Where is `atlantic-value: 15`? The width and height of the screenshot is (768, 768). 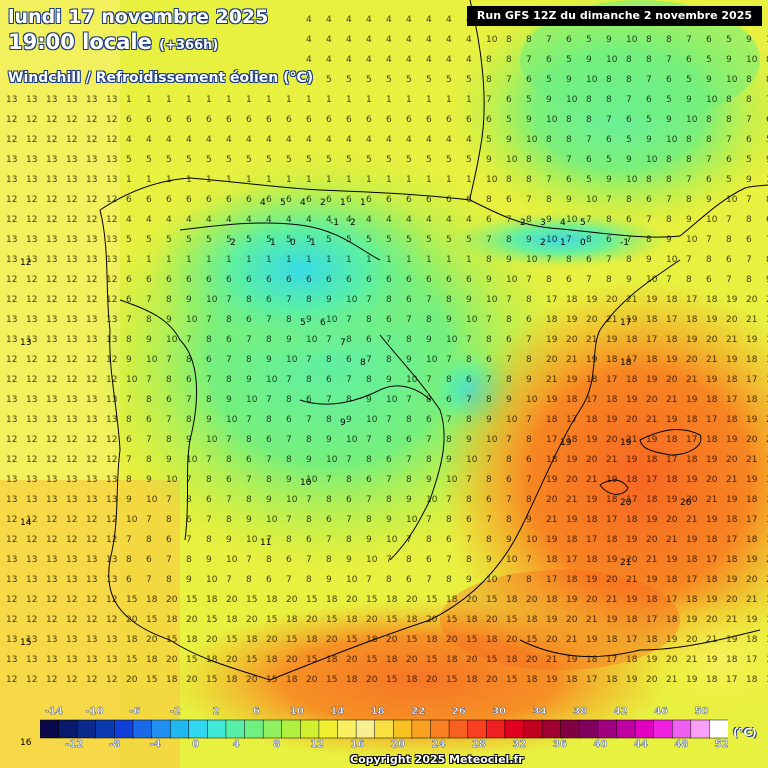
atlantic-value: 15 is located at coordinates (25, 643).